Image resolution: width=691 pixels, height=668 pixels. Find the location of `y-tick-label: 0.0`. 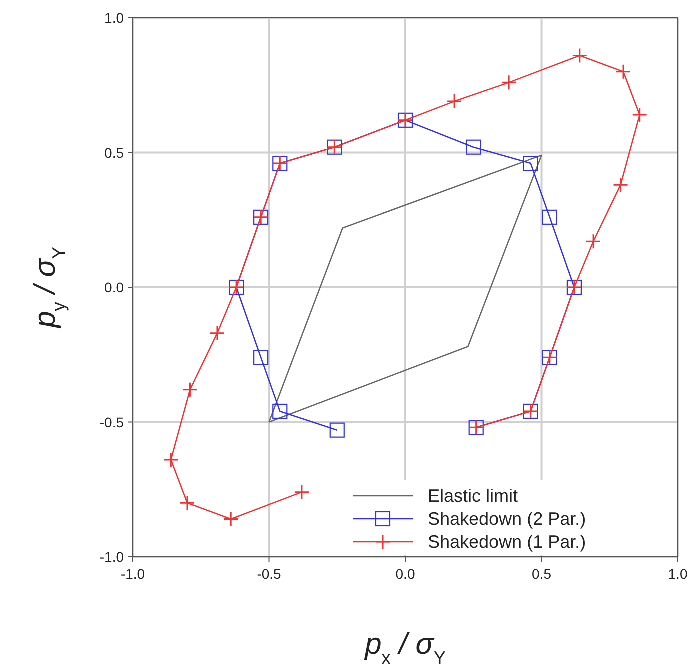

y-tick-label: 0.0 is located at coordinates (114, 288).